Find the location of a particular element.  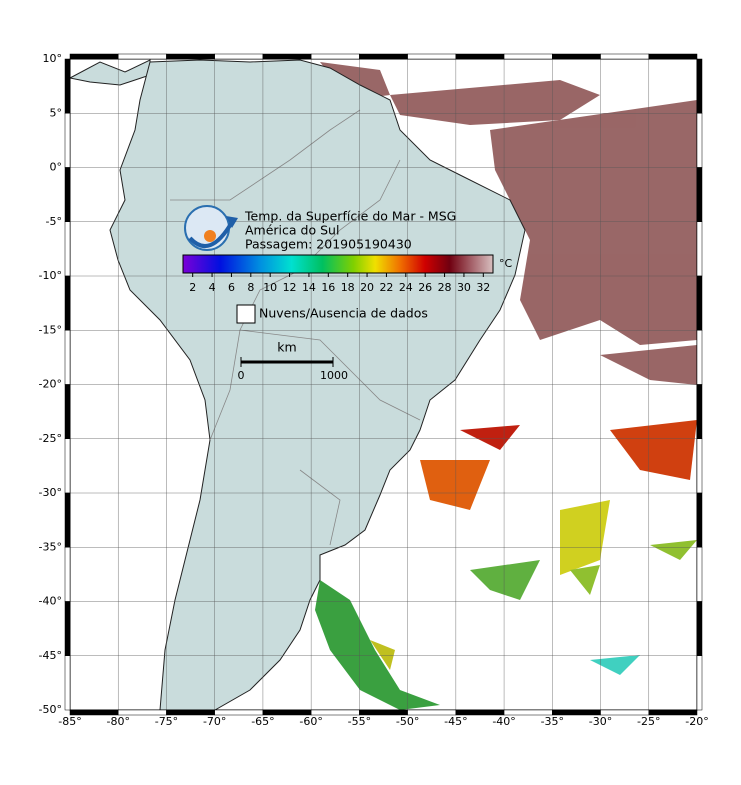

y-tick-label: 0° is located at coordinates (56, 167).